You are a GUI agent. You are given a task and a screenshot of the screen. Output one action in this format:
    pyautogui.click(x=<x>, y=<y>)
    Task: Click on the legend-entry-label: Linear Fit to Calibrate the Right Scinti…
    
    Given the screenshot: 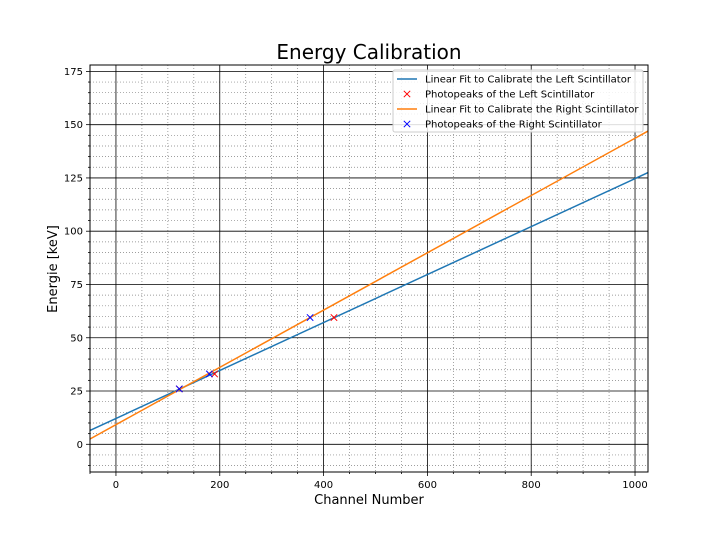 What is the action you would take?
    pyautogui.click(x=532, y=110)
    